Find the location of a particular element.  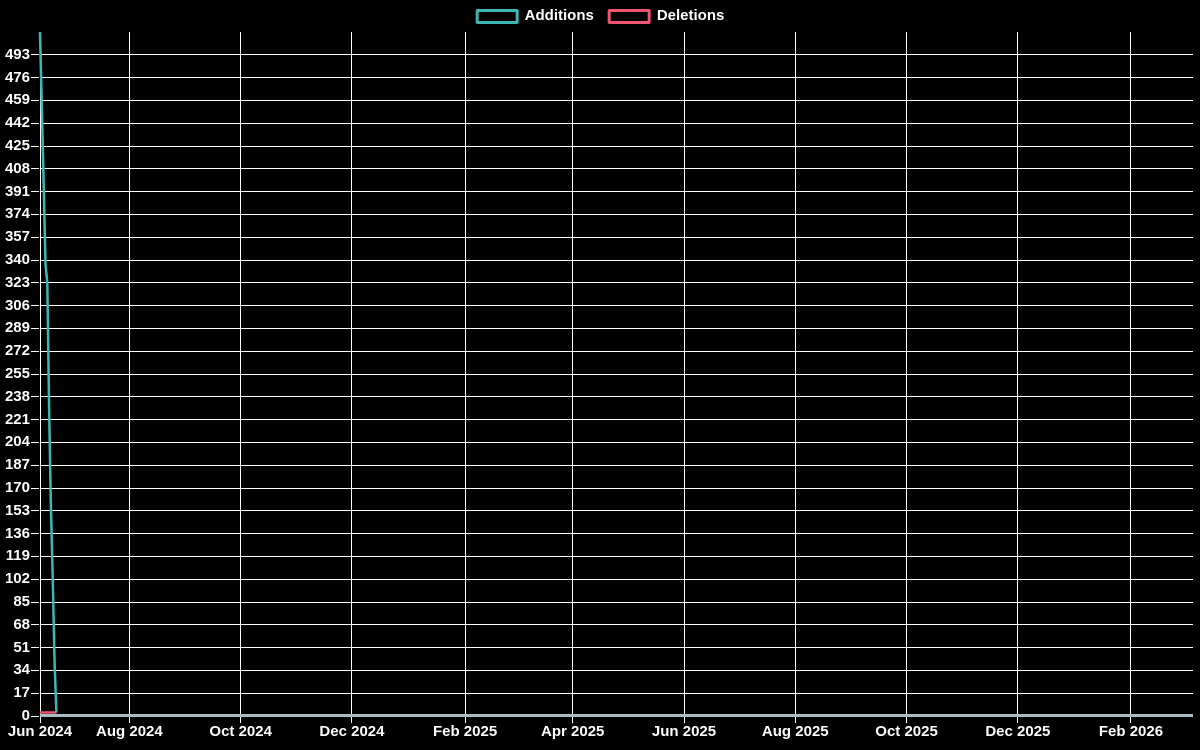

y-axis-tick-label: 0 is located at coordinates (25, 715).